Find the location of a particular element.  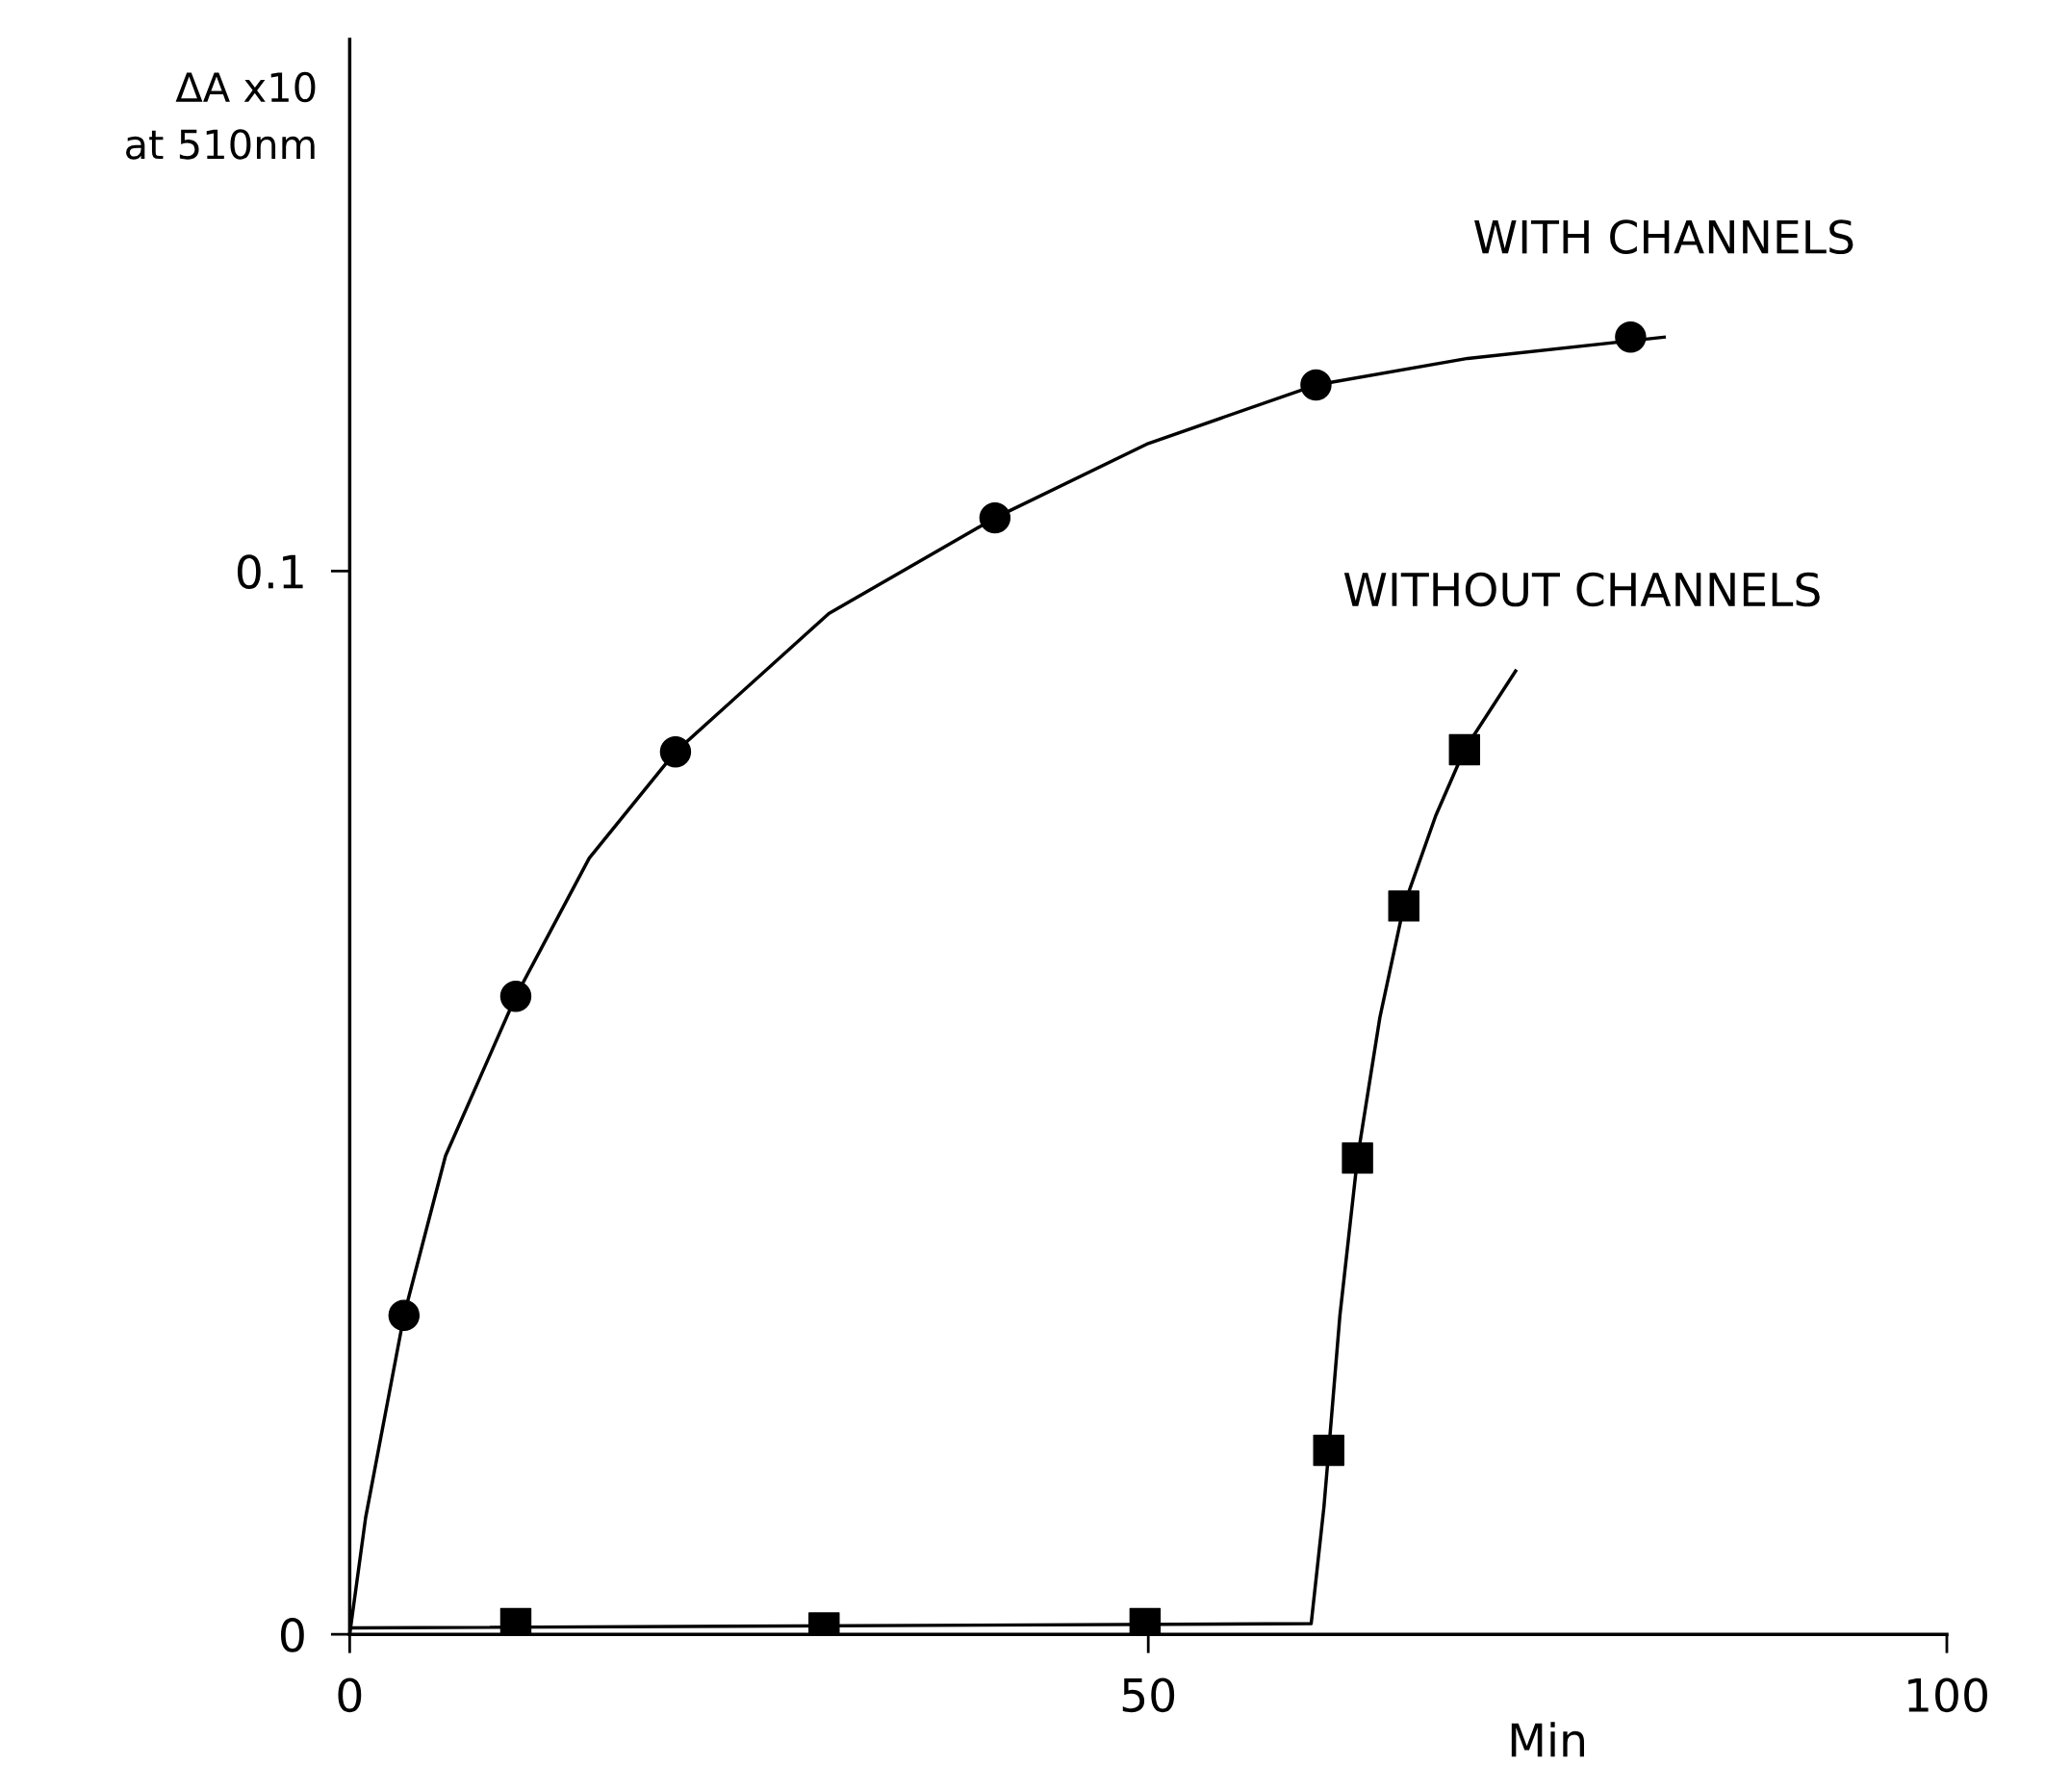

text: WITHOUT CHANNELS is located at coordinates (1581, 589).